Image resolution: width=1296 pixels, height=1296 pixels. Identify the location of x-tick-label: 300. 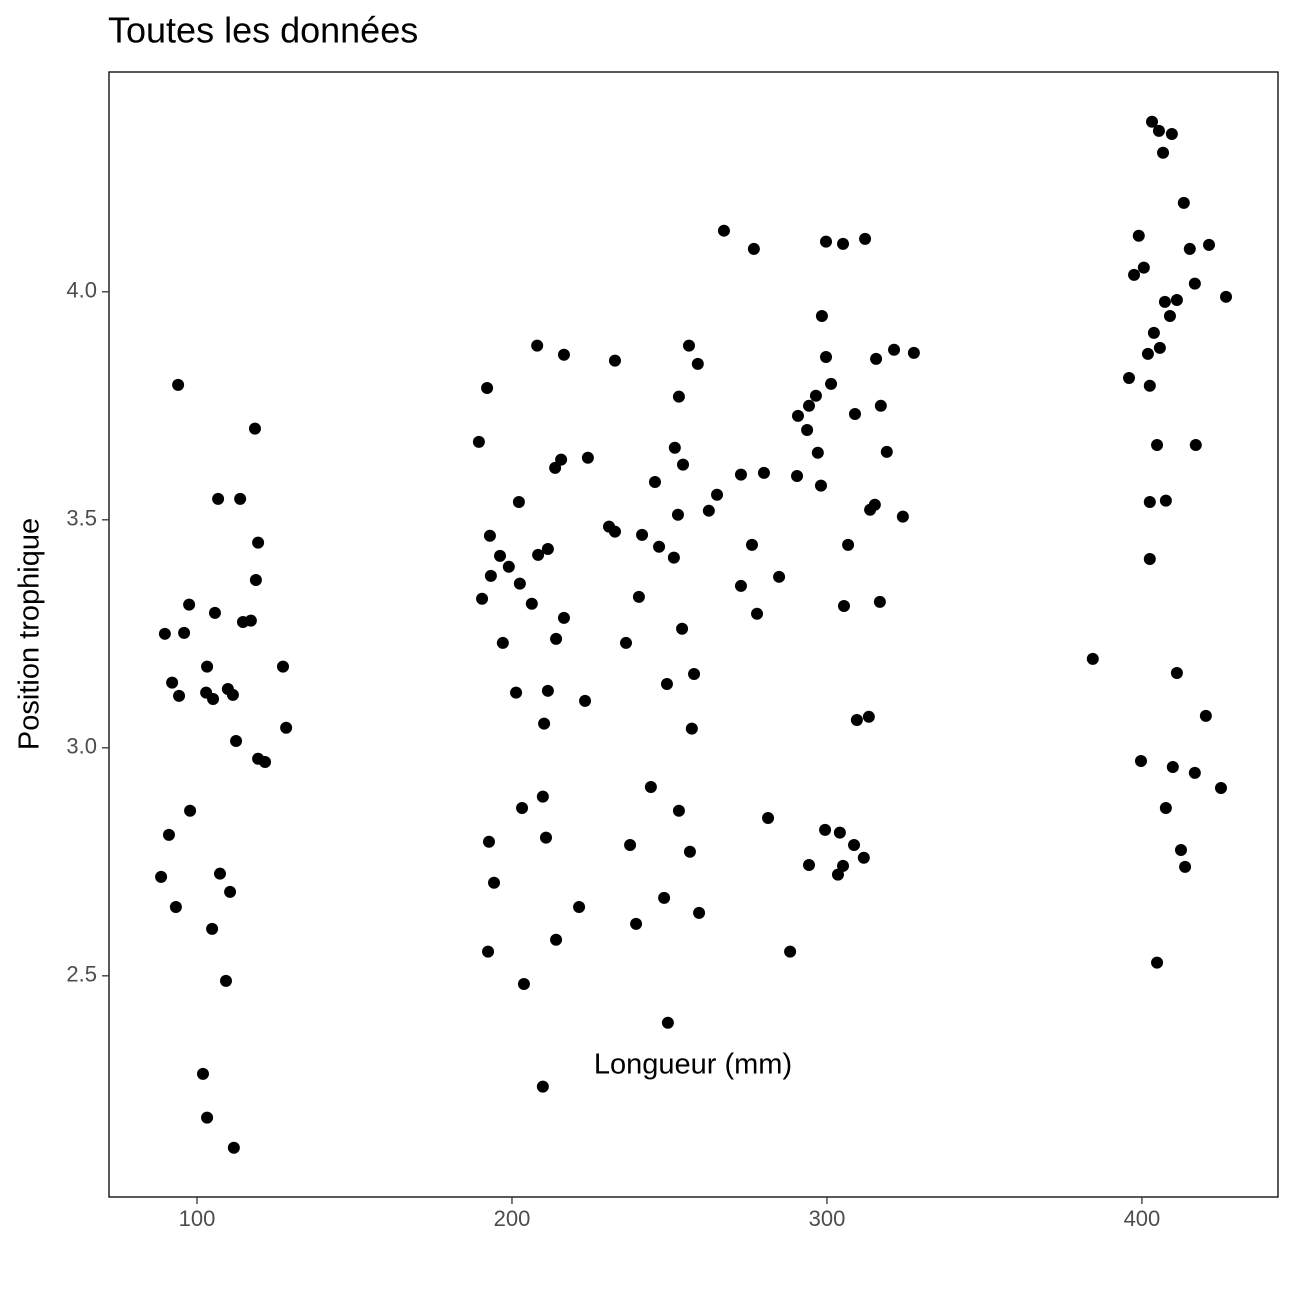
(827, 1218).